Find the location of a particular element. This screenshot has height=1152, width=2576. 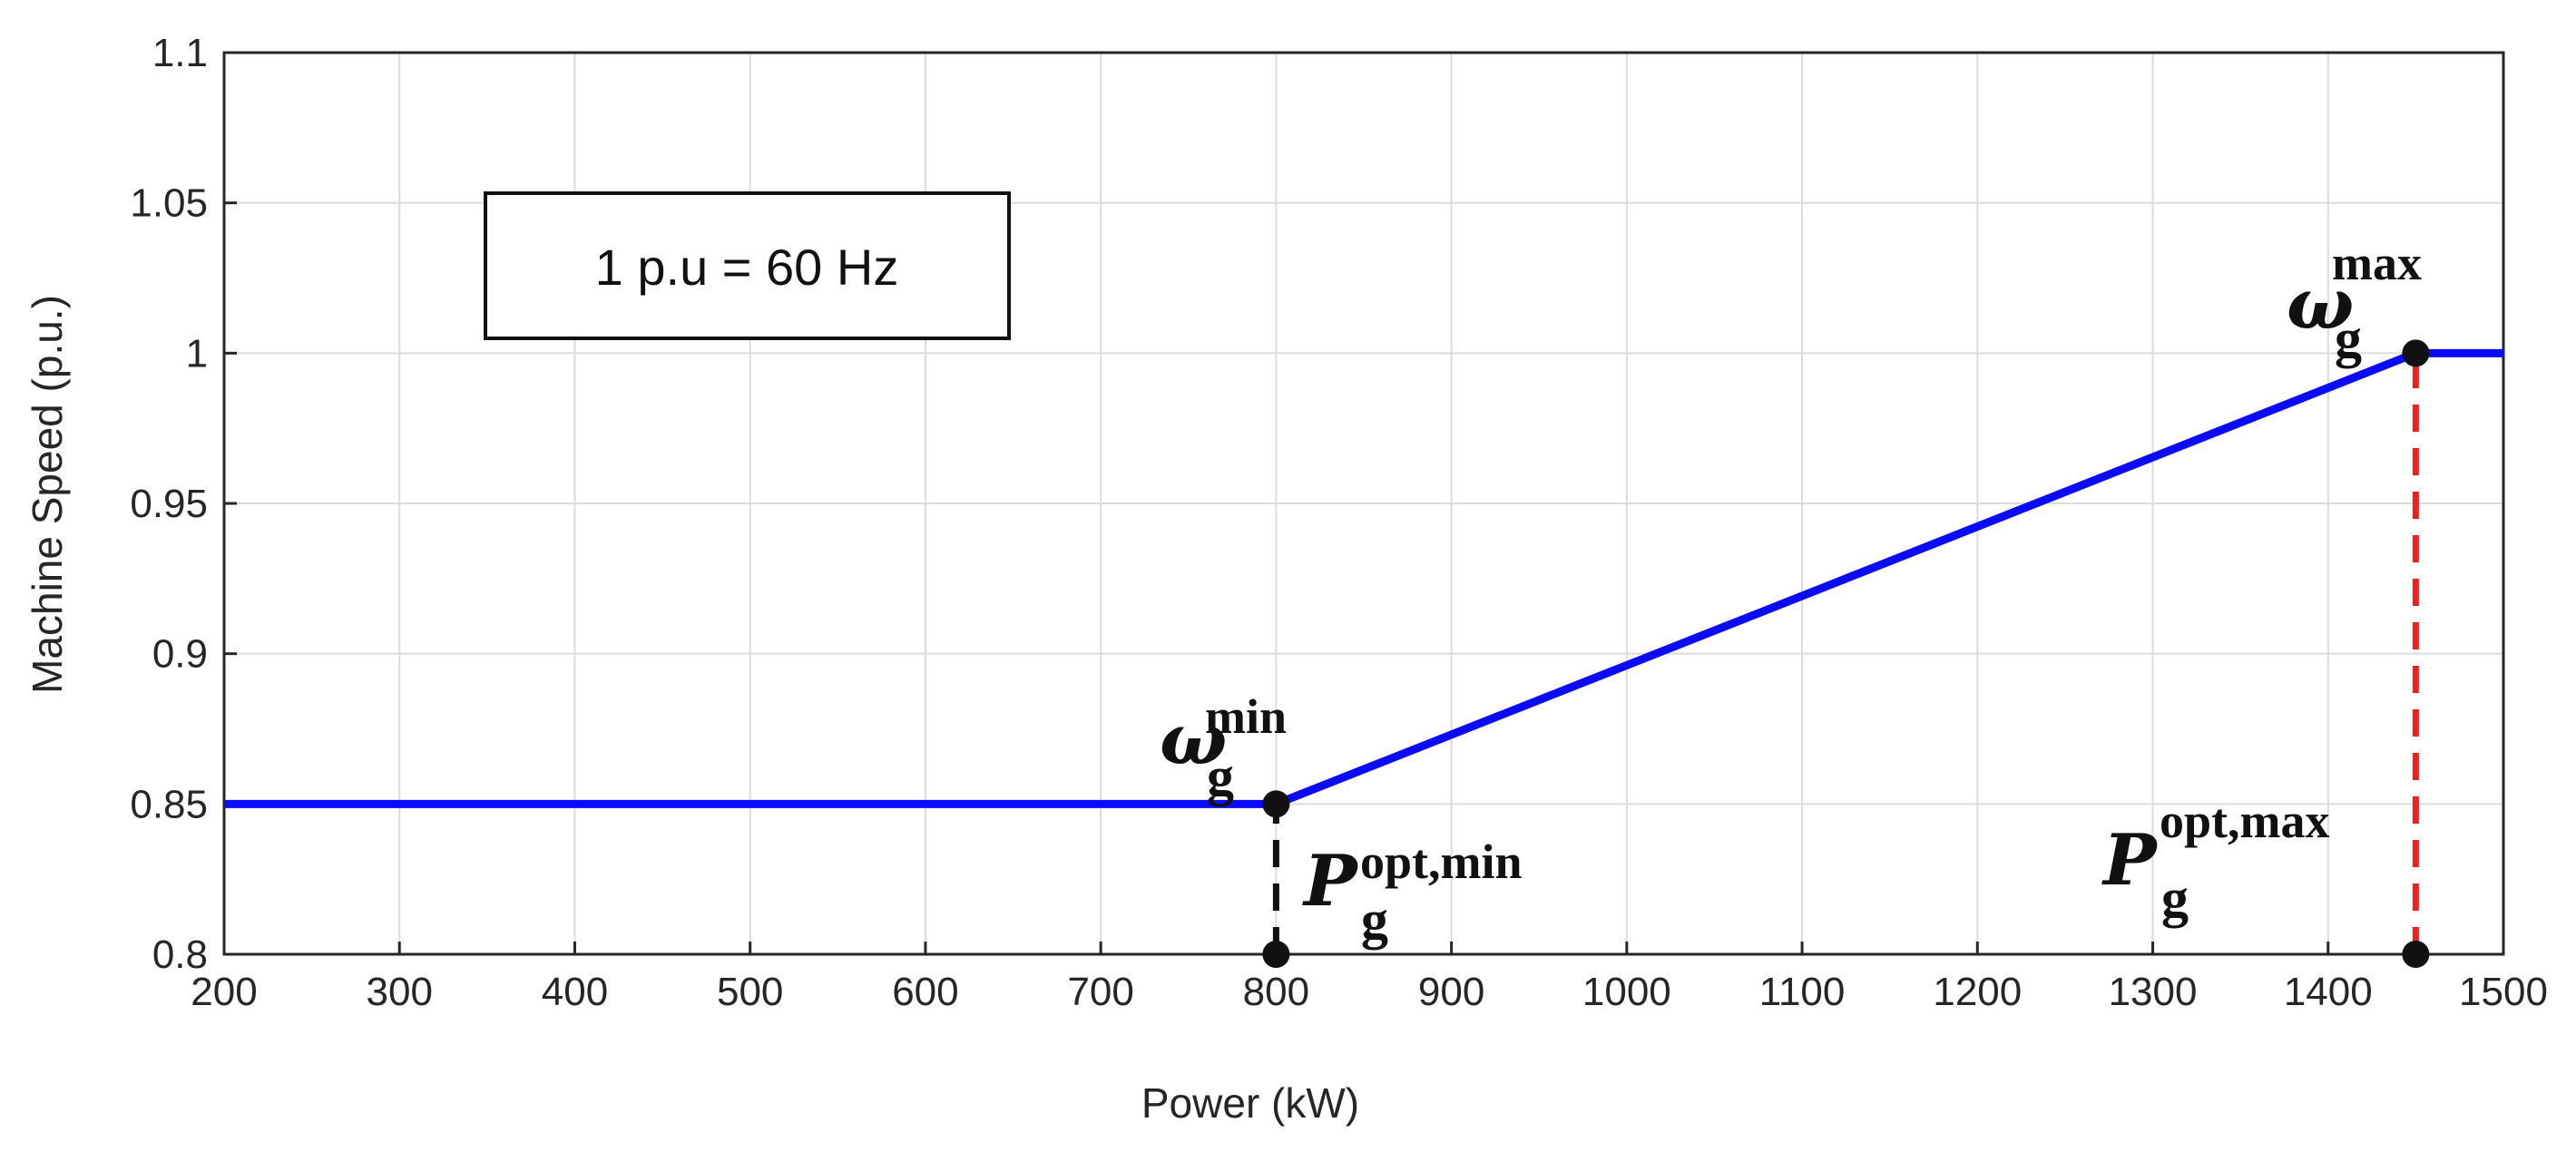

y-tick-label: 1.05 is located at coordinates (169, 203).